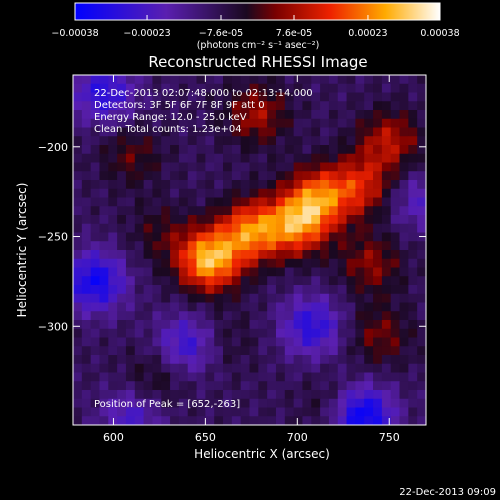 This screenshot has height=500, width=500. Describe the element at coordinates (297, 437) in the screenshot. I see `x-tick-label: 700` at that location.